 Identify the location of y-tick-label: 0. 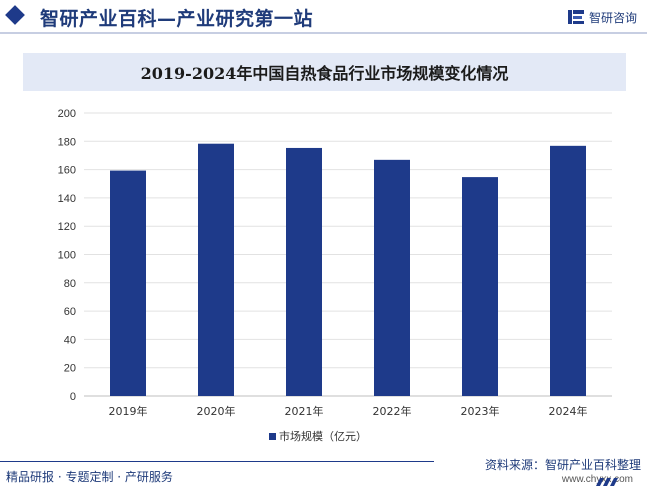
(73, 397).